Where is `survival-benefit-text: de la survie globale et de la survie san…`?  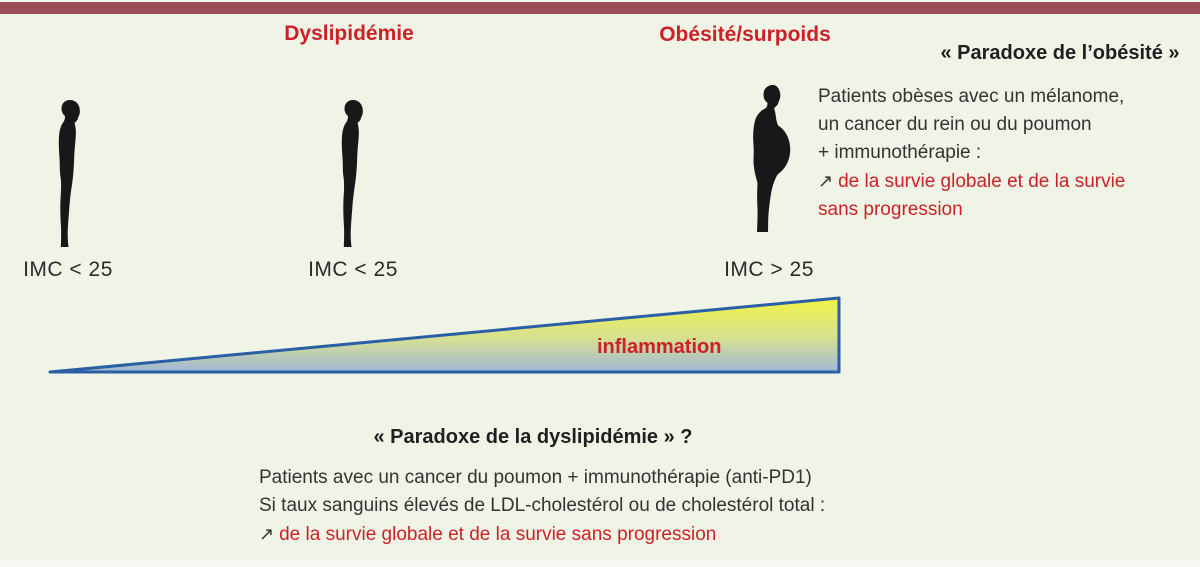 survival-benefit-text: de la survie globale et de la survie san… is located at coordinates (498, 534).